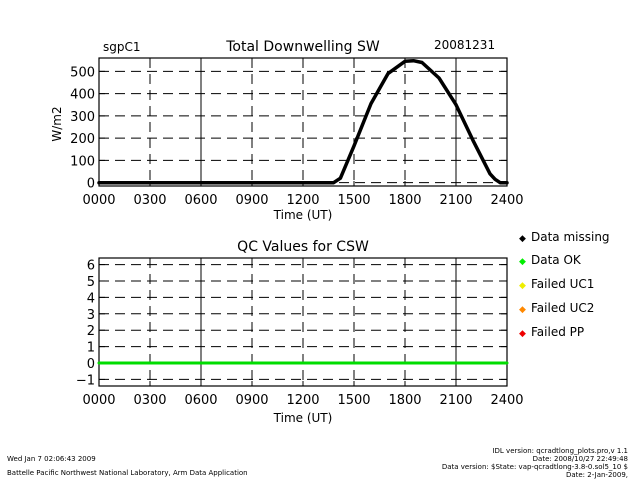  I want to click on footer-idl-version: IDL version: qcradtlong_plots.pro,v 1.1, so click(560, 451).